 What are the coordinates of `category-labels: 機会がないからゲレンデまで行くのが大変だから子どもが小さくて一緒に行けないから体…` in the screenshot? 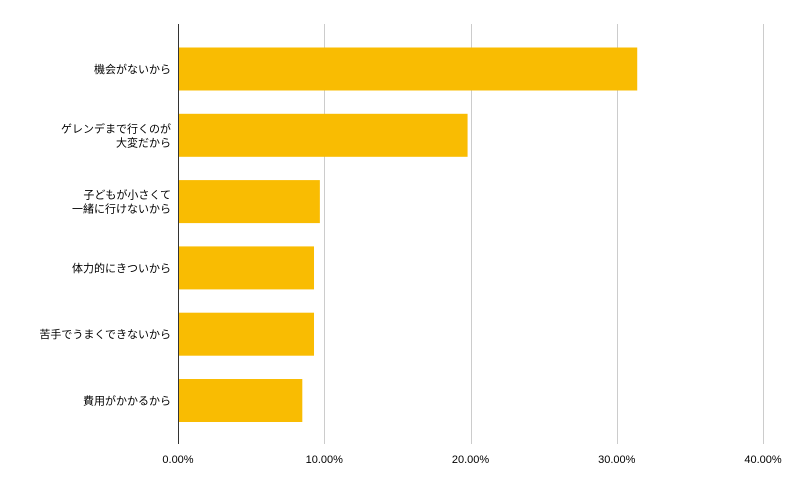 It's located at (105, 235).